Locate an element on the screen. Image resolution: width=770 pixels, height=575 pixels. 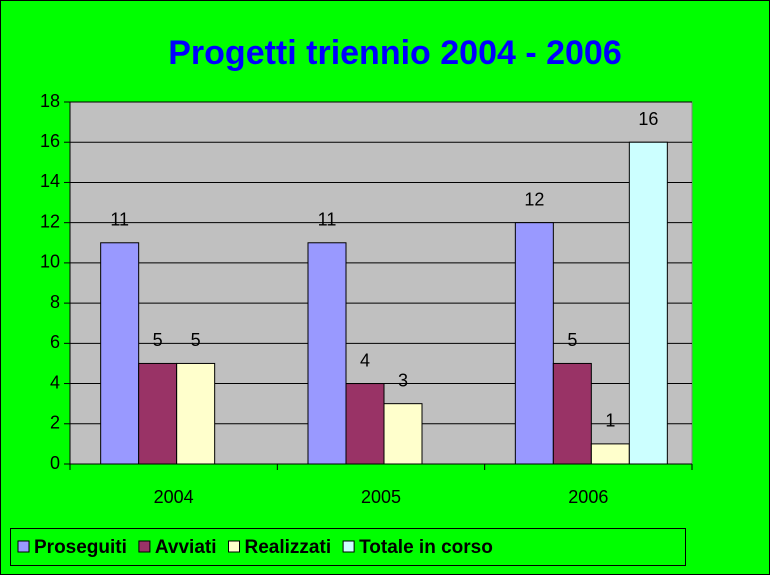
y-tick-label: 10 is located at coordinates (50, 262).